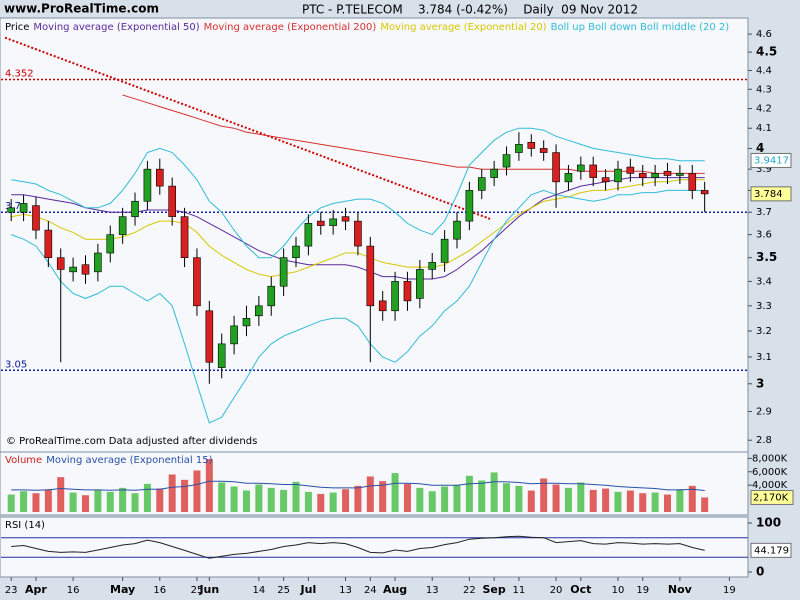  What do you see at coordinates (494, 589) in the screenshot?
I see `x-tick-label: Sep` at bounding box center [494, 589].